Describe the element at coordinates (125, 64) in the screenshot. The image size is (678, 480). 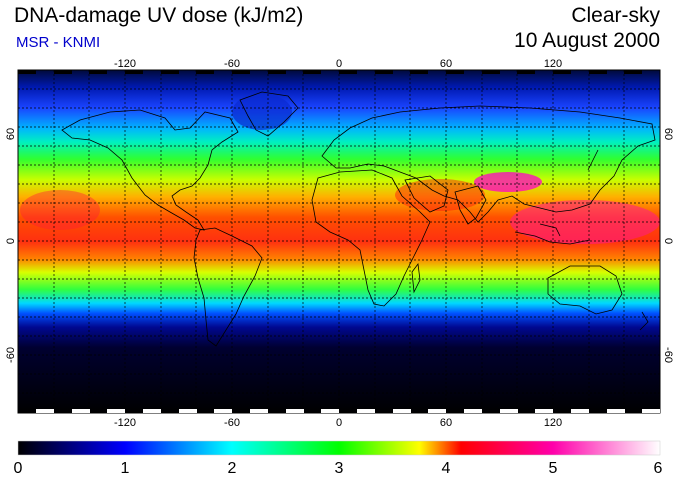
I see `lon-tick-top: -120` at that location.